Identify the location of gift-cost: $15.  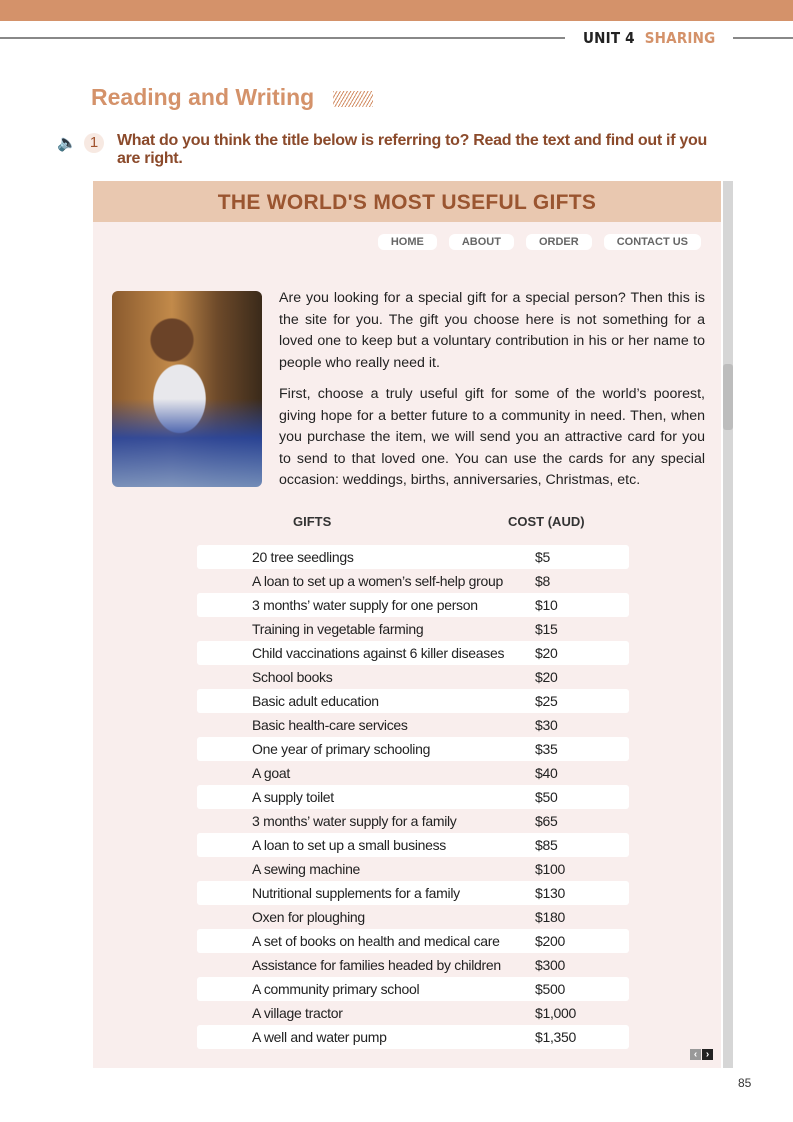
(546, 629).